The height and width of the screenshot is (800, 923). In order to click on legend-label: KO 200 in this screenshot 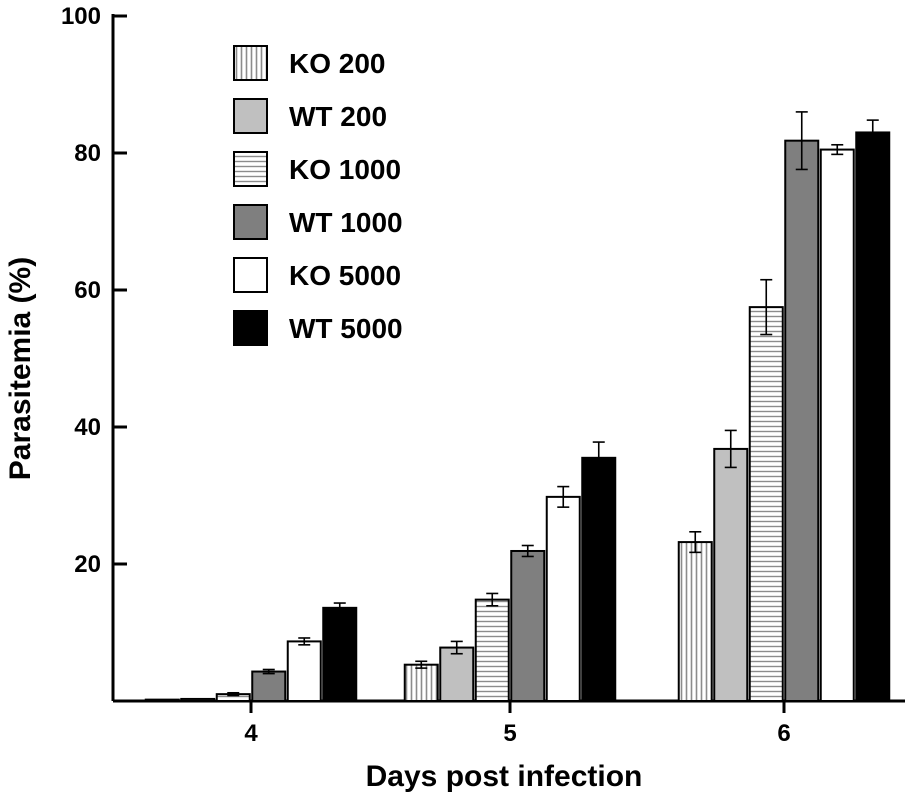, I will do `click(337, 63)`.